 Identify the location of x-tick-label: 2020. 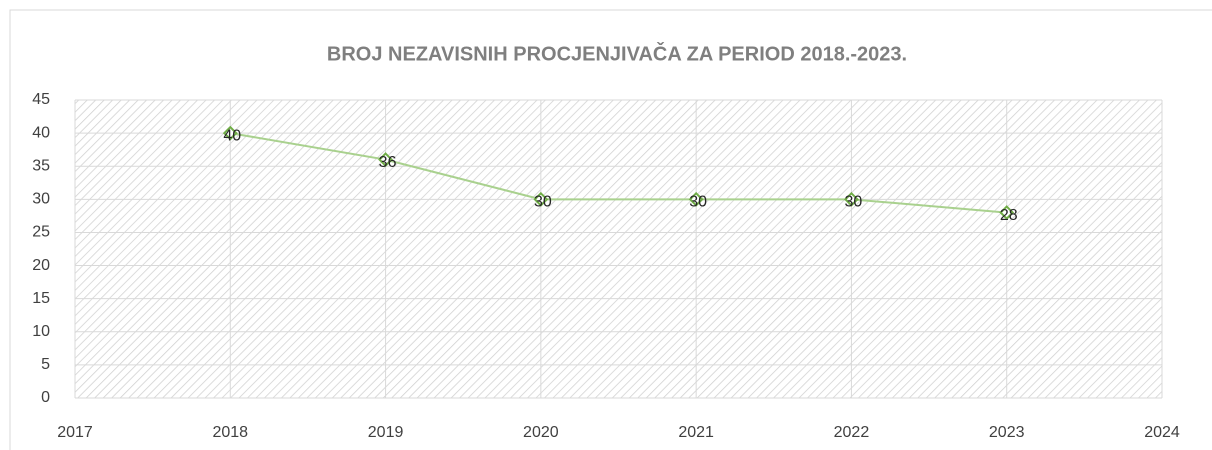
(541, 432).